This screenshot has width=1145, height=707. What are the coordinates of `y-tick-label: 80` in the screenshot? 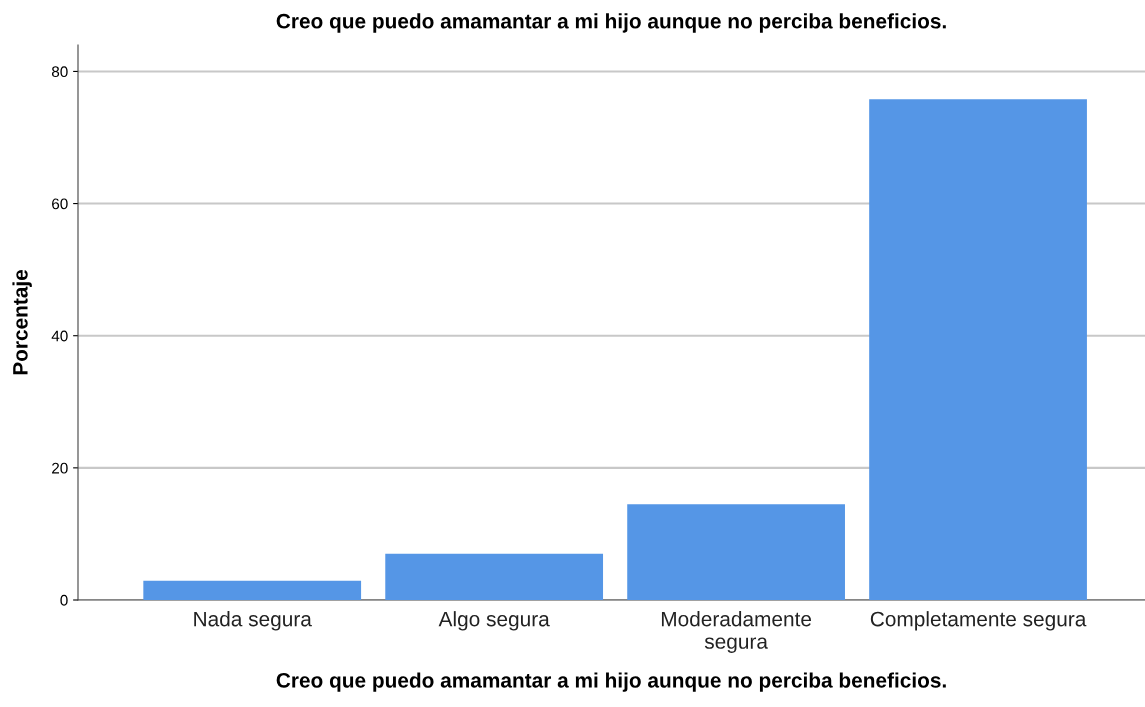 It's located at (59, 72).